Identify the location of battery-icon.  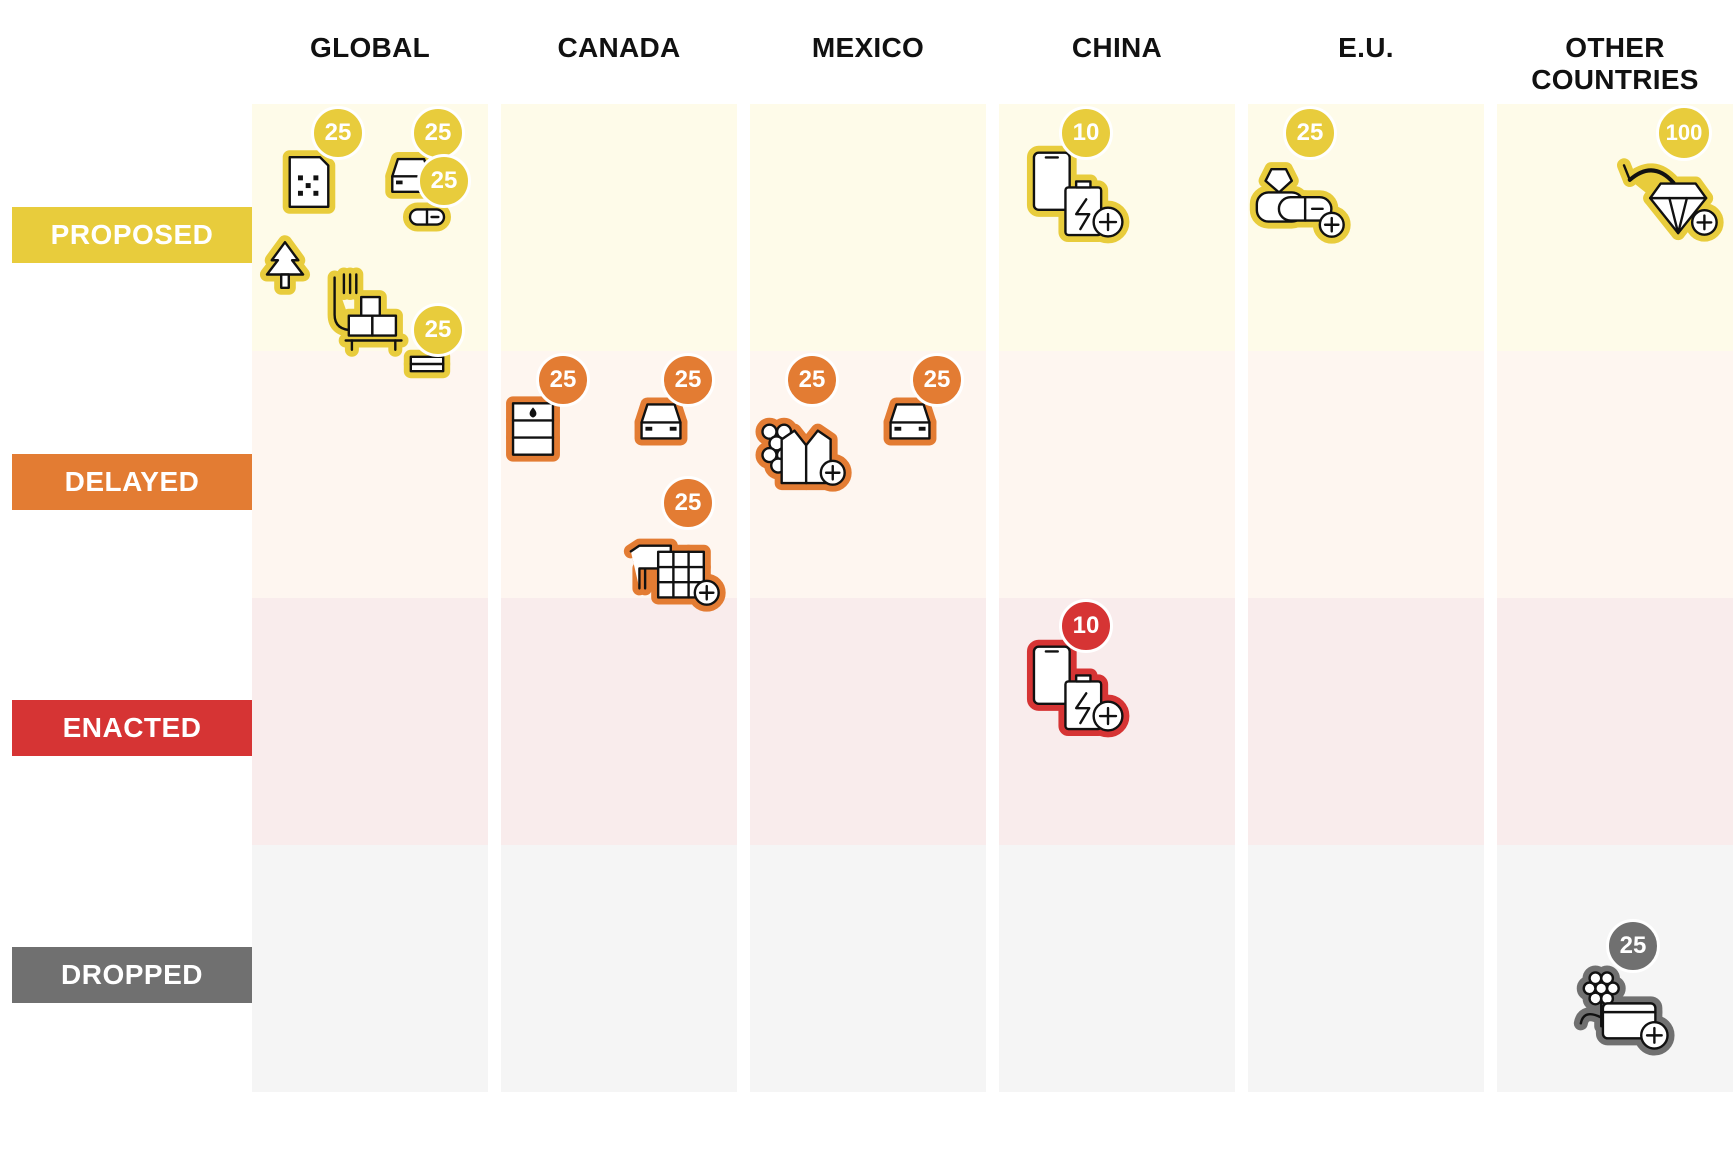
(1083, 702).